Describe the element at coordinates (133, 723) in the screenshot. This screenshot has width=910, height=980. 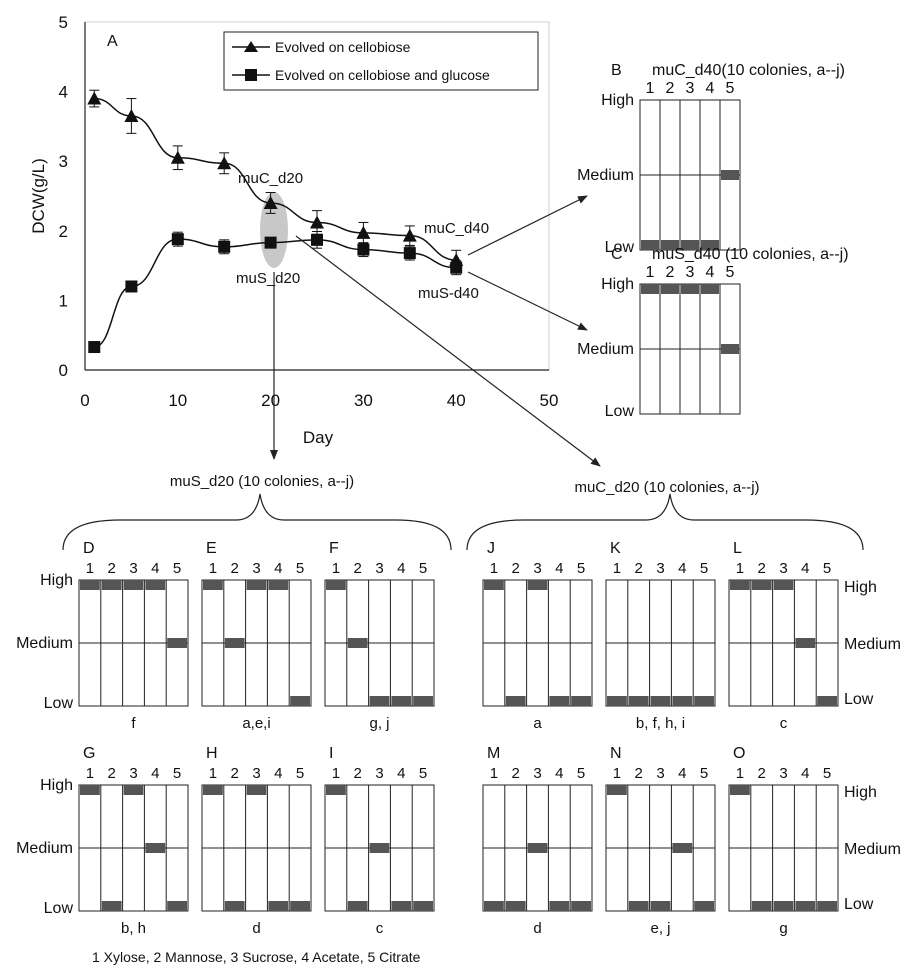
I see `colony-label: f` at that location.